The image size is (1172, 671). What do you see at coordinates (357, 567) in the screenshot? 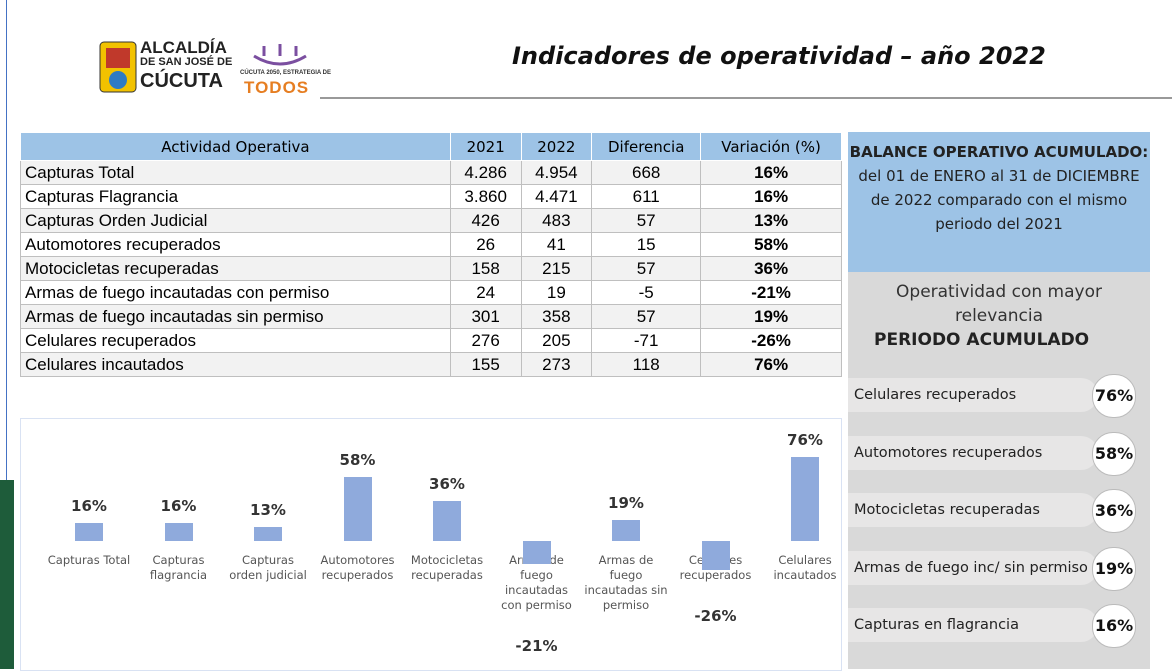
I see `category-label: Automotores recuperados` at bounding box center [357, 567].